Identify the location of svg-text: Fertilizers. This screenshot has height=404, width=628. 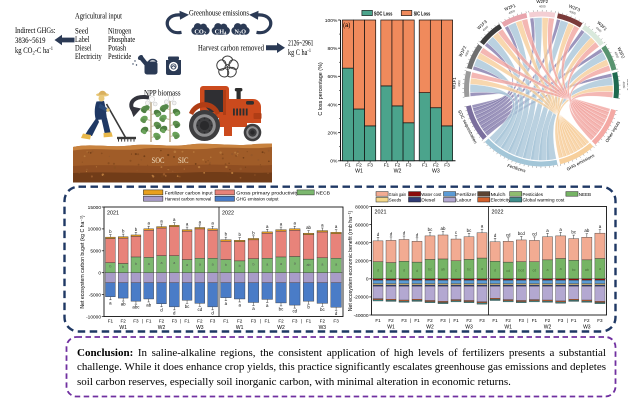
(517, 168).